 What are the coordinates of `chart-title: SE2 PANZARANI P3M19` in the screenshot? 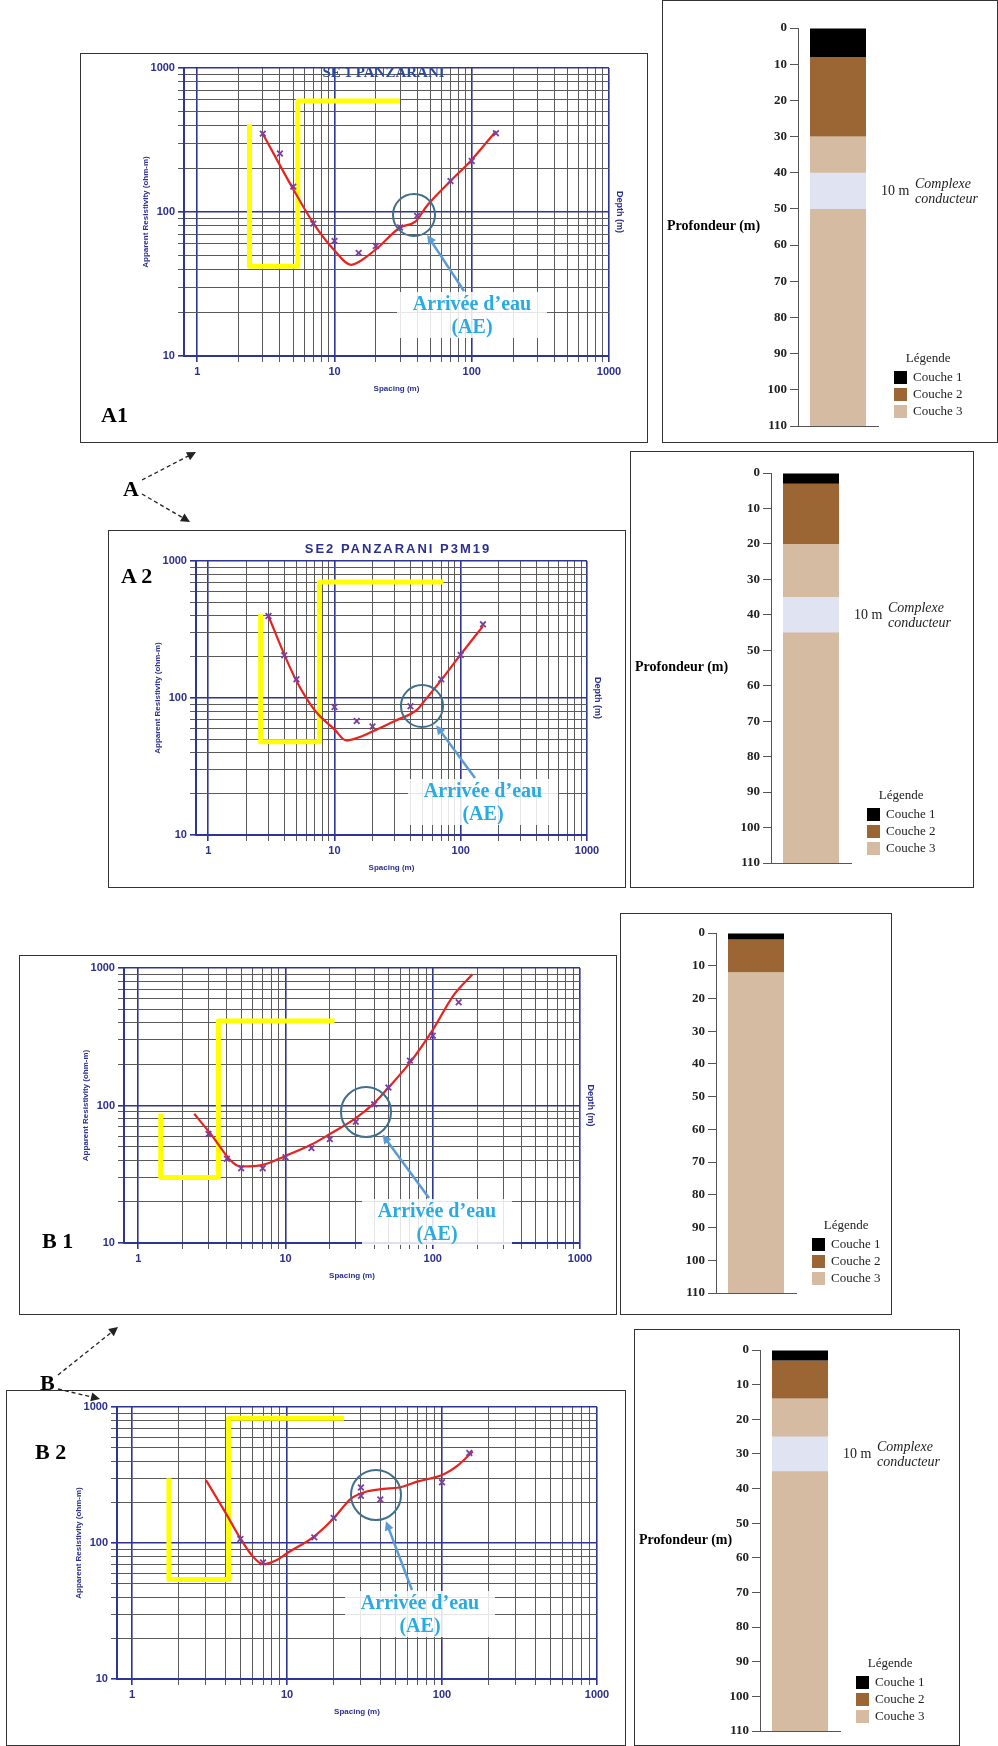 It's located at (398, 548).